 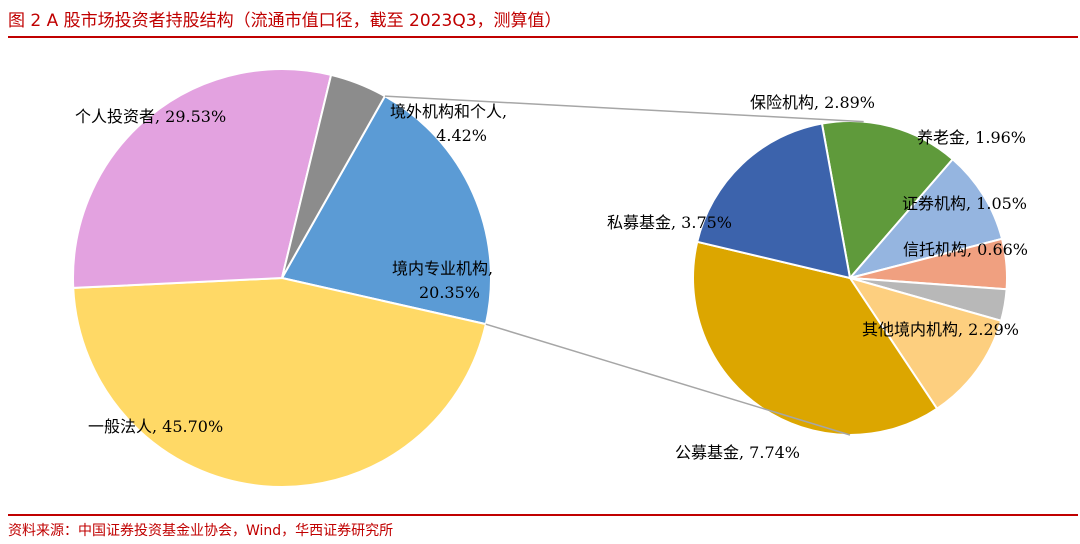 What do you see at coordinates (442, 268) in the screenshot?
I see `main-slice-label-1: 境内专业机构,` at bounding box center [442, 268].